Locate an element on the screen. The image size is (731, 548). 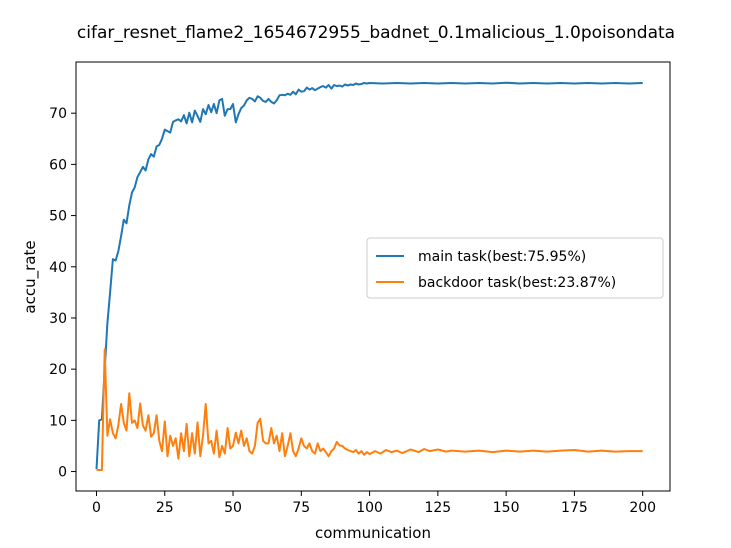
x-axis-label: communication is located at coordinates (373, 533).